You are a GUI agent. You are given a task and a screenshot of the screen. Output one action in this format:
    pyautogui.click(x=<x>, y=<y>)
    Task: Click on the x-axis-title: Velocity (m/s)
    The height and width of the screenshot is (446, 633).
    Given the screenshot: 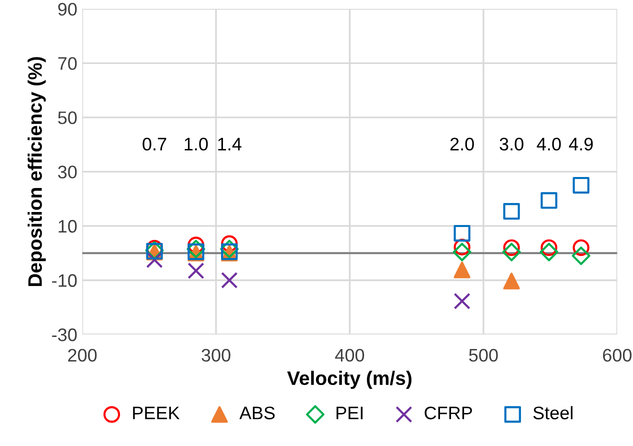 What is the action you would take?
    pyautogui.click(x=349, y=379)
    